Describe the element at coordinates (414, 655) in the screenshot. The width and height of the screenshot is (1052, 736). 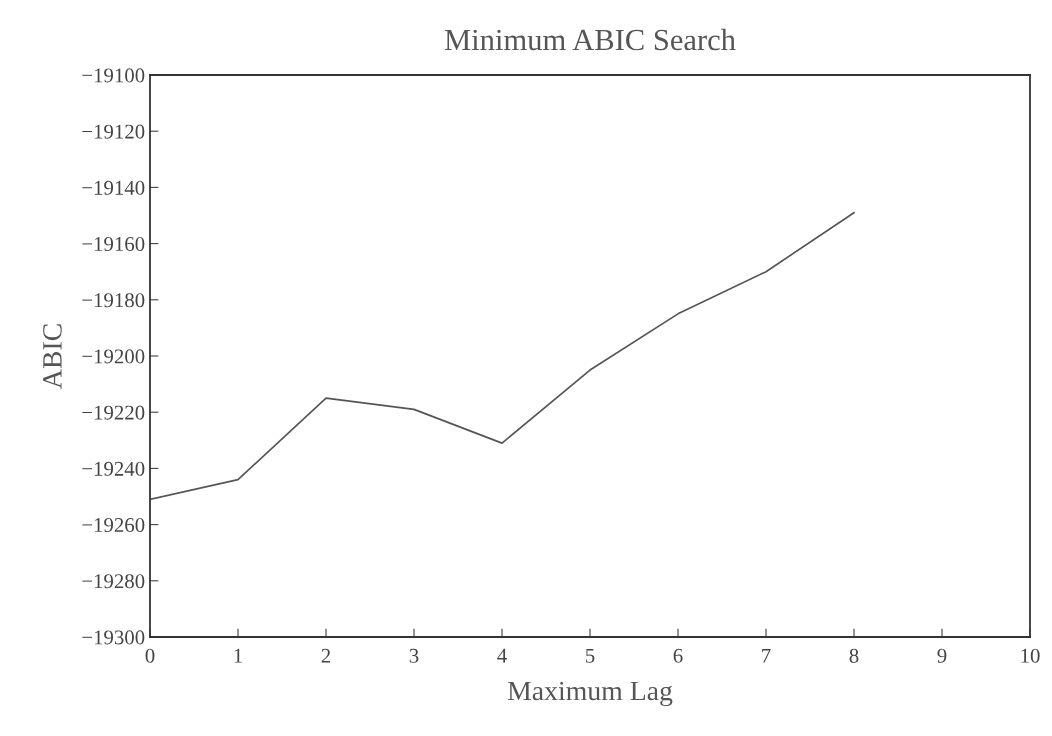
I see `x-tick-label: 3` at that location.